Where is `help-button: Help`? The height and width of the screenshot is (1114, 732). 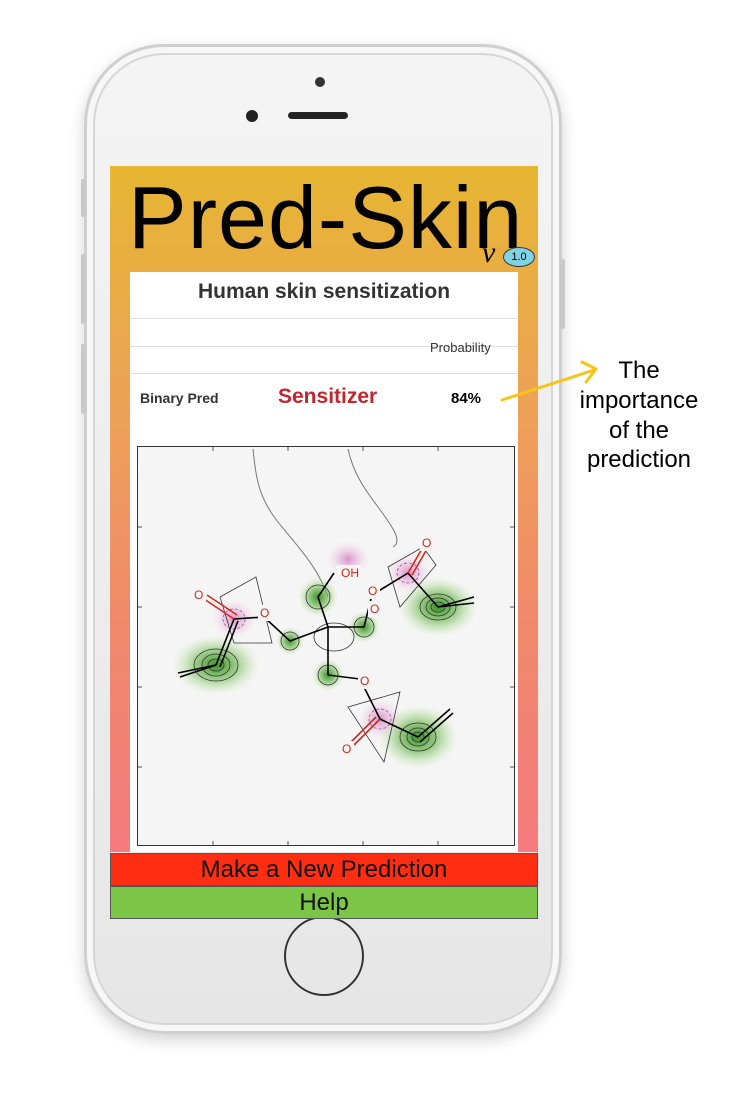 help-button: Help is located at coordinates (324, 902).